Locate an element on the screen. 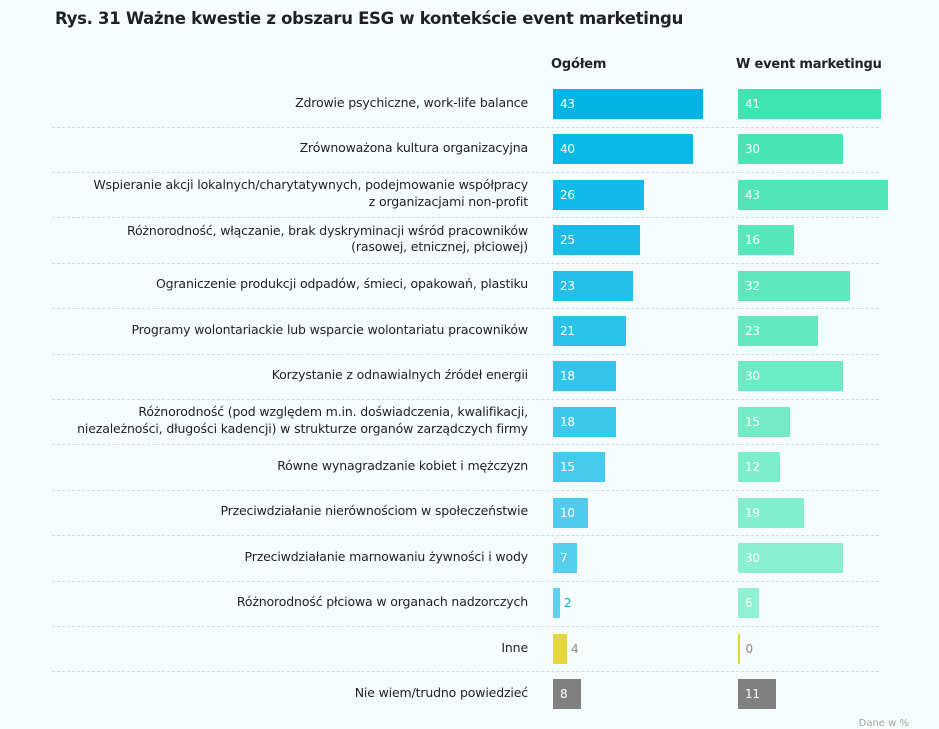  category-label: Zdrowie psychiczne, work-life balance is located at coordinates (411, 102).